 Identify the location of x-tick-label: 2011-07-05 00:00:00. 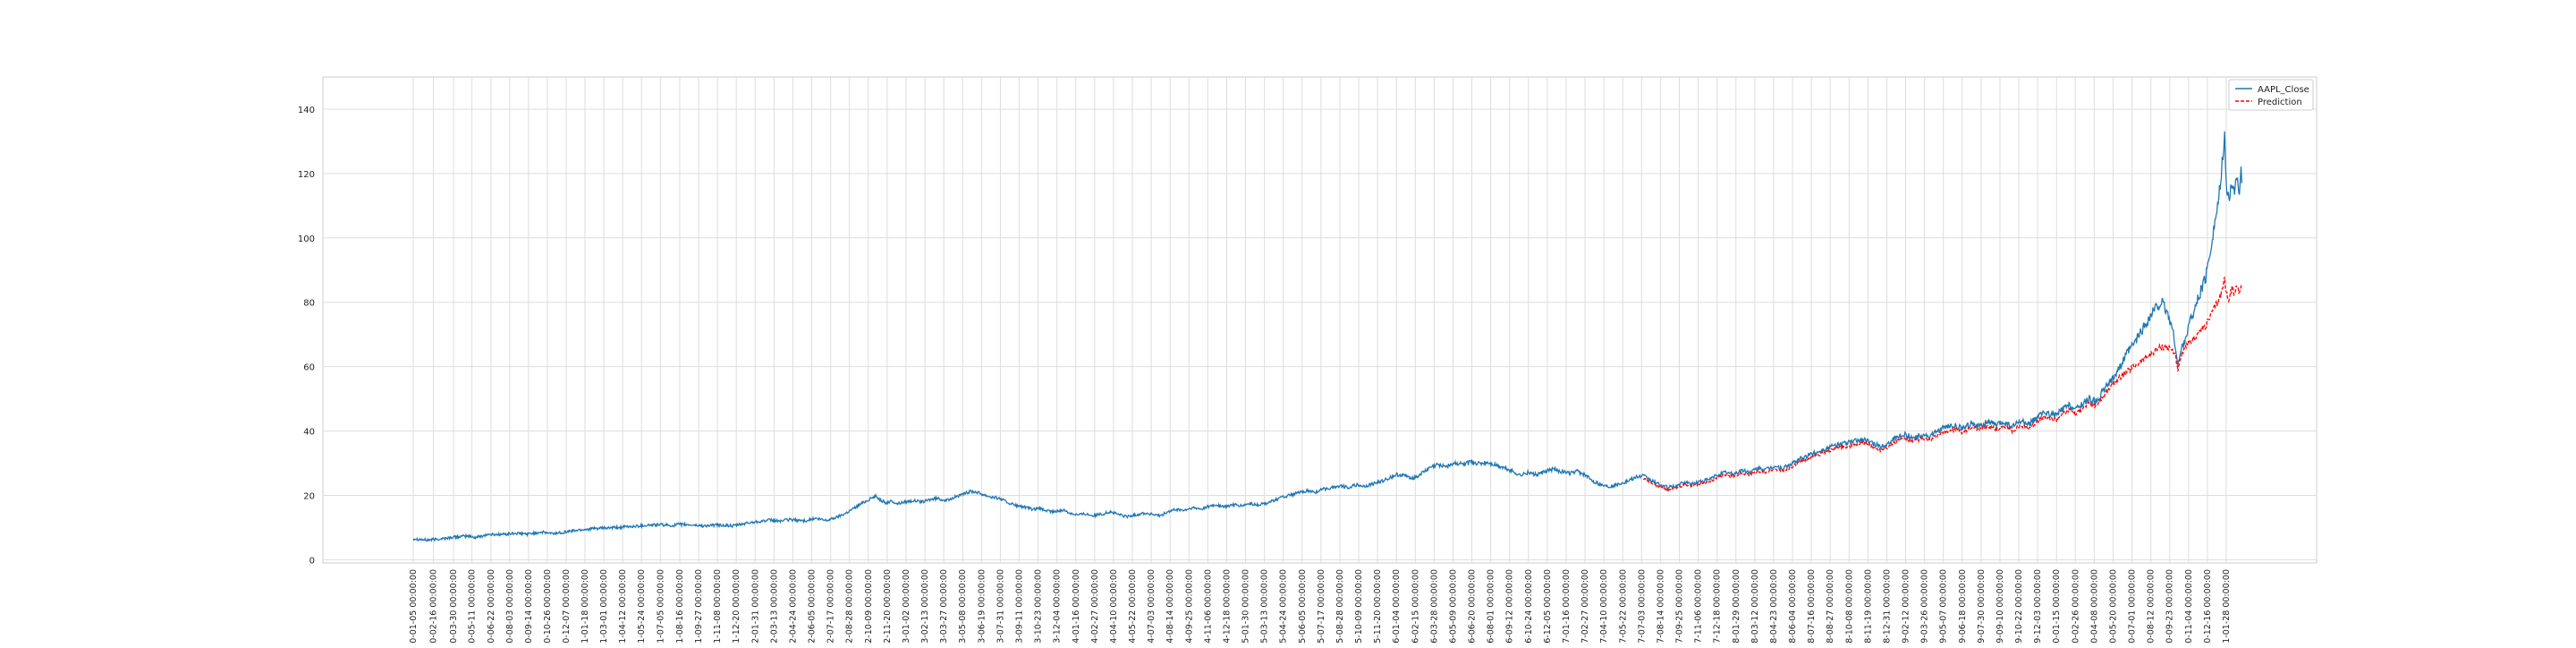
(660, 607).